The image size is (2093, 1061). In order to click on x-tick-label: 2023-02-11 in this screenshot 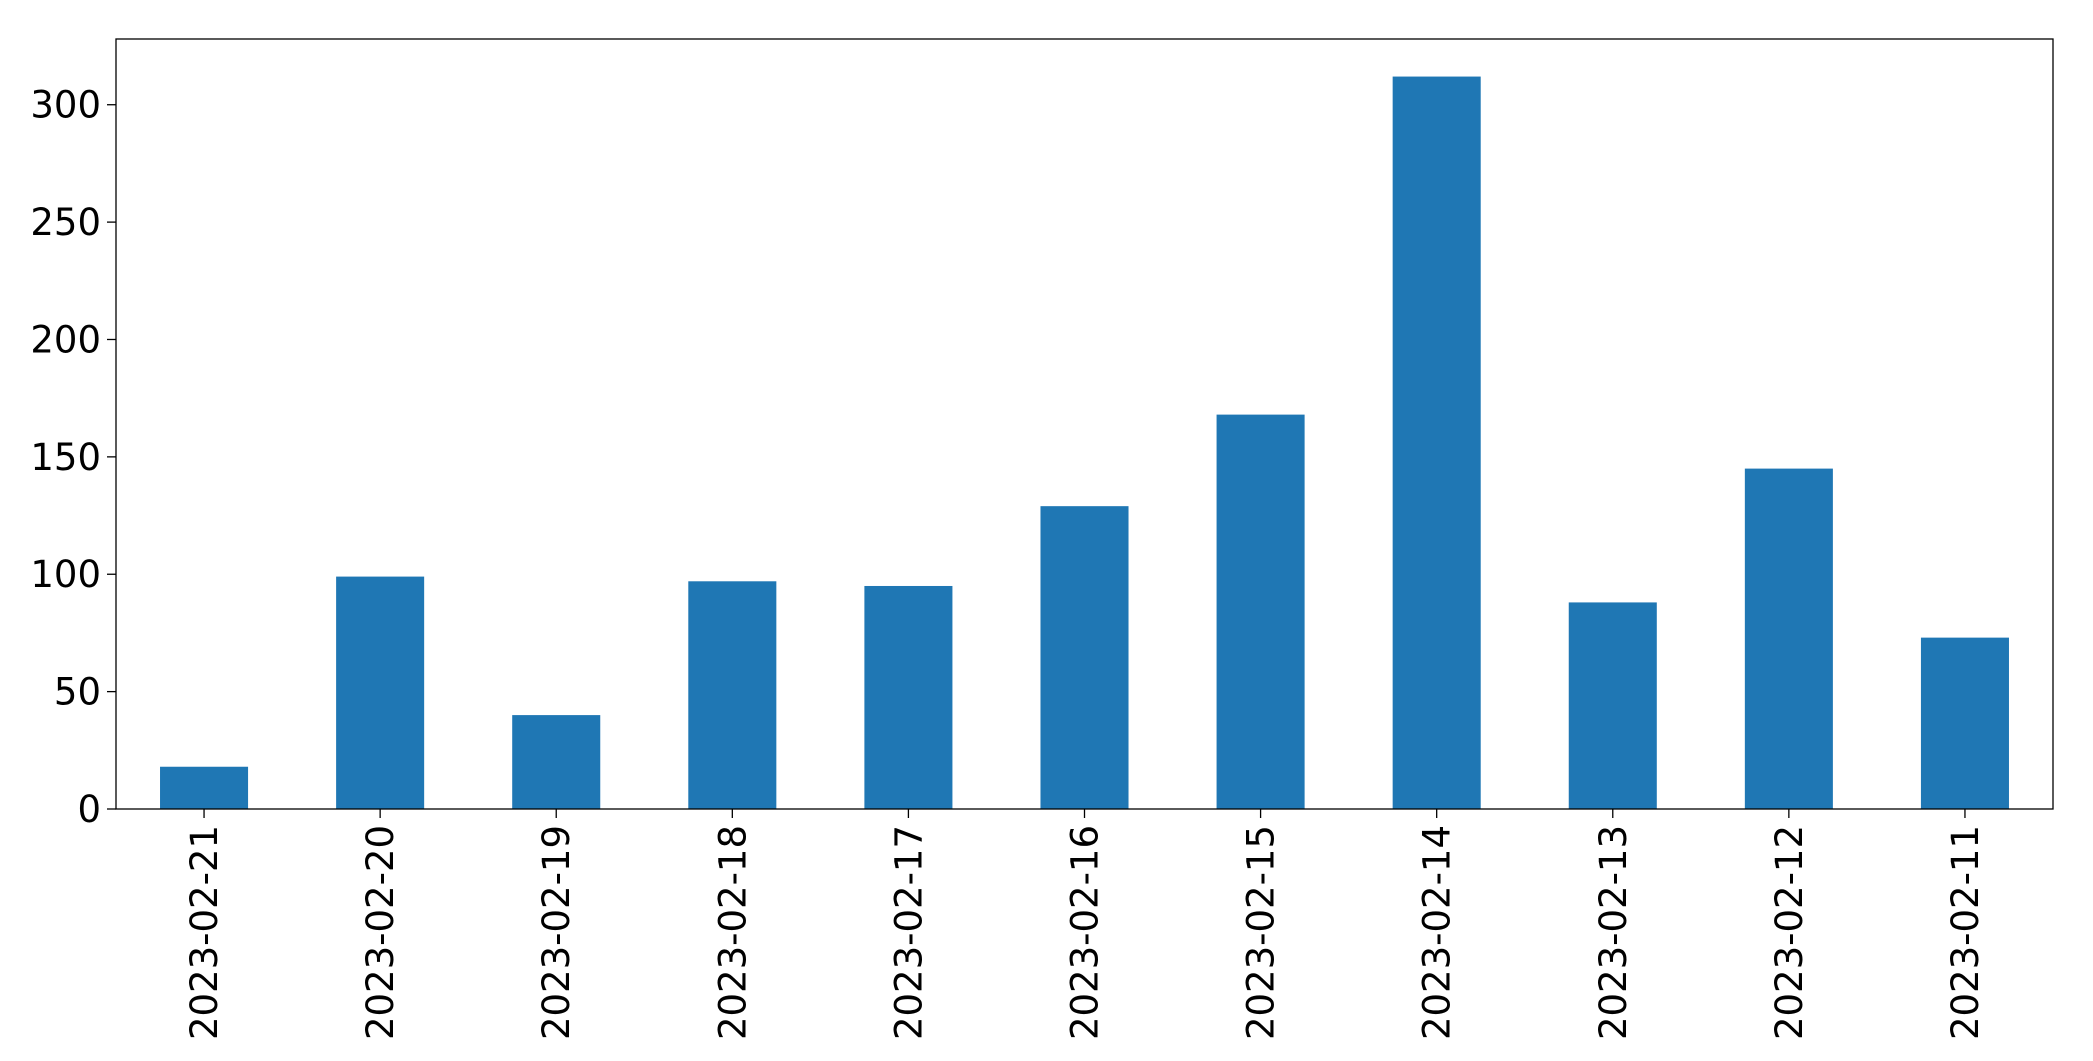, I will do `click(1965, 932)`.